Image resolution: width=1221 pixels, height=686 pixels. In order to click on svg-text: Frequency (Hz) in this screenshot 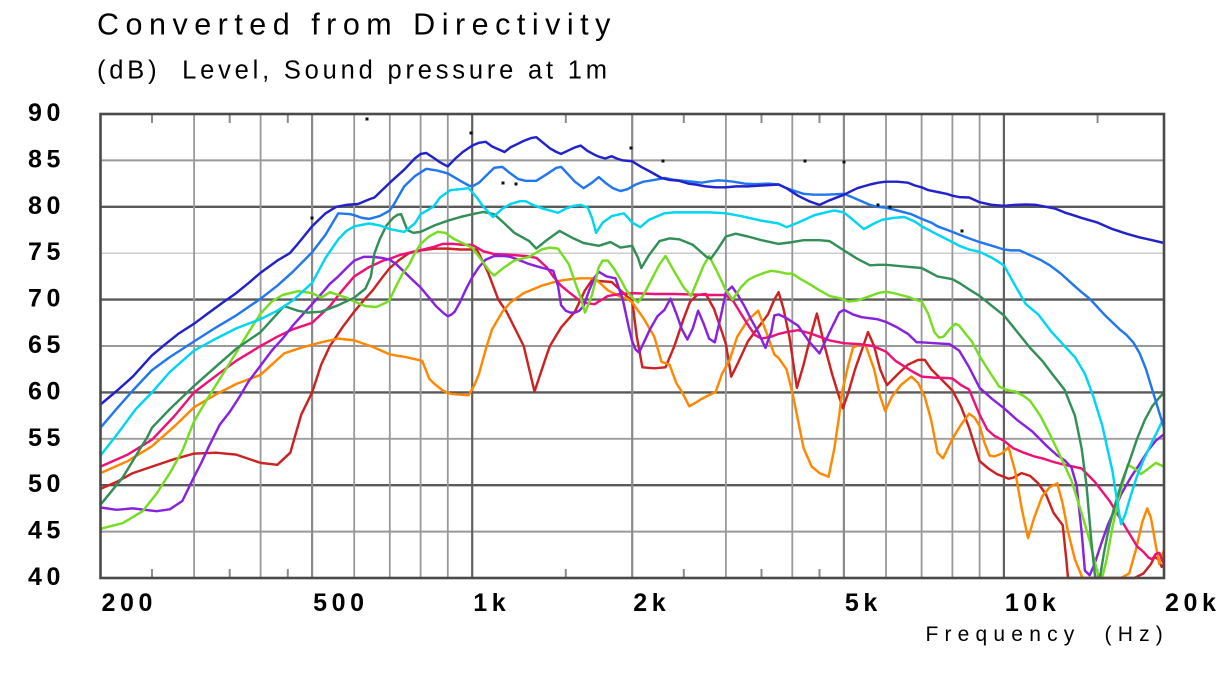, I will do `click(1047, 634)`.